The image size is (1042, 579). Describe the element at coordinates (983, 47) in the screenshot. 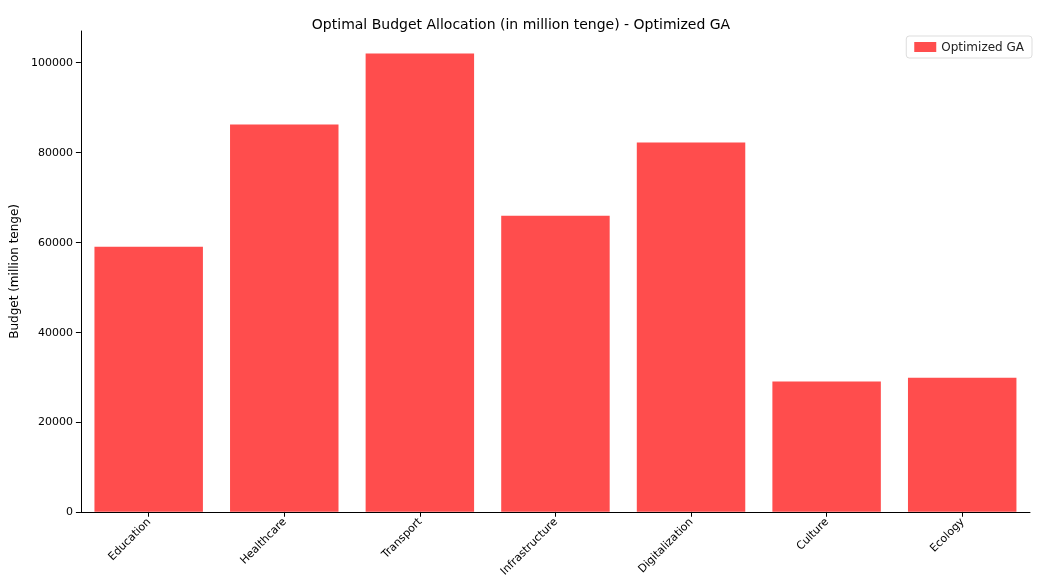

I see `legend-label: Optimized GA` at that location.